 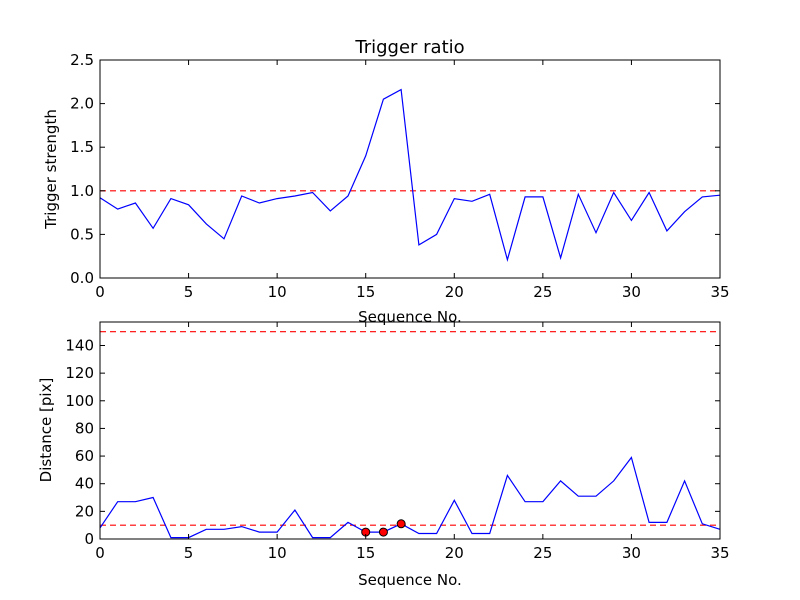 What do you see at coordinates (82, 104) in the screenshot?
I see `y-tick-label: 2.0` at bounding box center [82, 104].